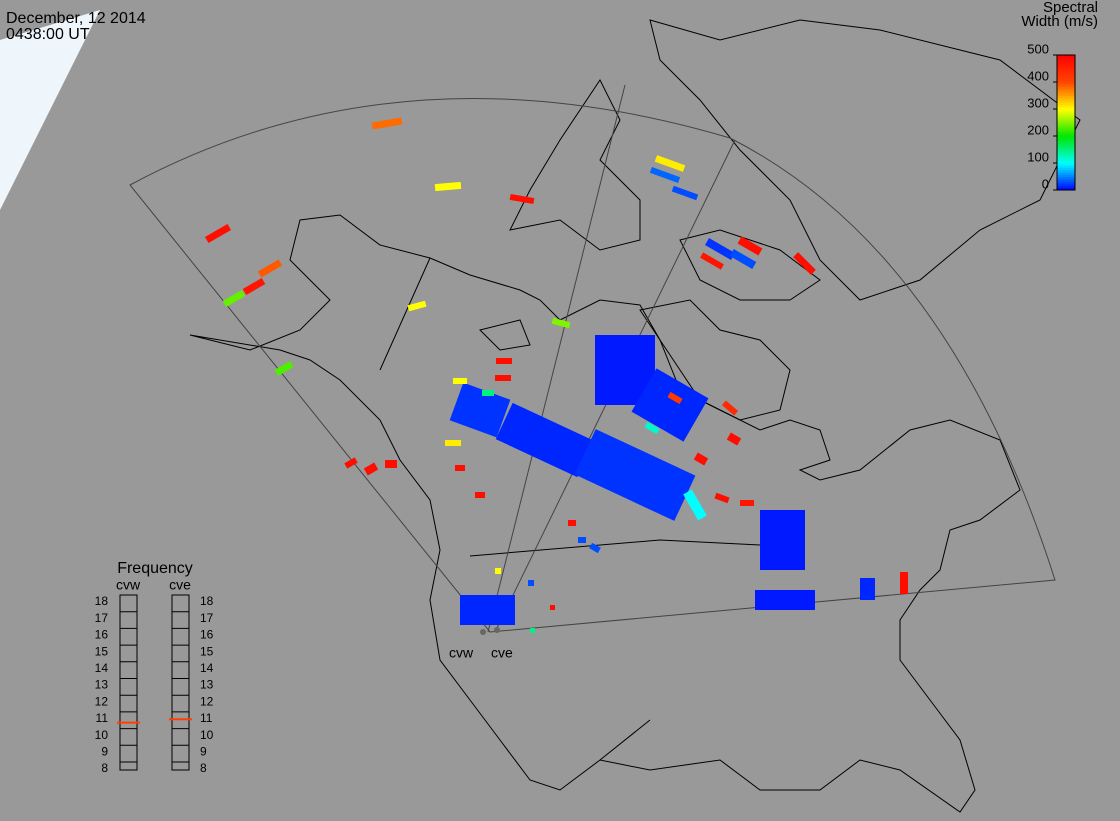 The image size is (1120, 821). Describe the element at coordinates (76, 18) in the screenshot. I see `date: December, 12 2014` at that location.